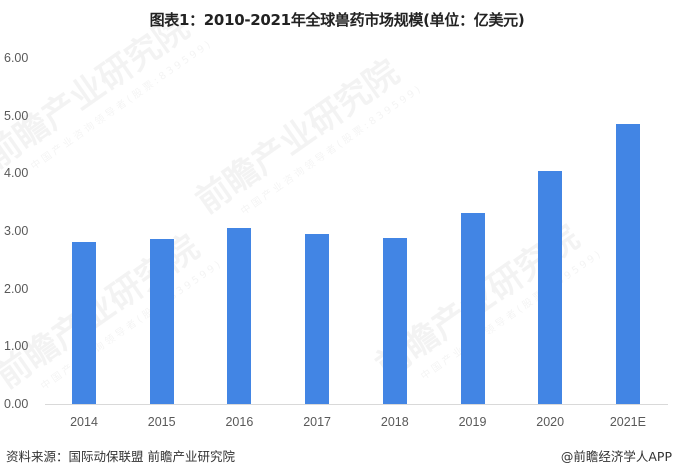 The height and width of the screenshot is (474, 674). What do you see at coordinates (317, 422) in the screenshot?
I see `x-tick-label: 2017` at bounding box center [317, 422].